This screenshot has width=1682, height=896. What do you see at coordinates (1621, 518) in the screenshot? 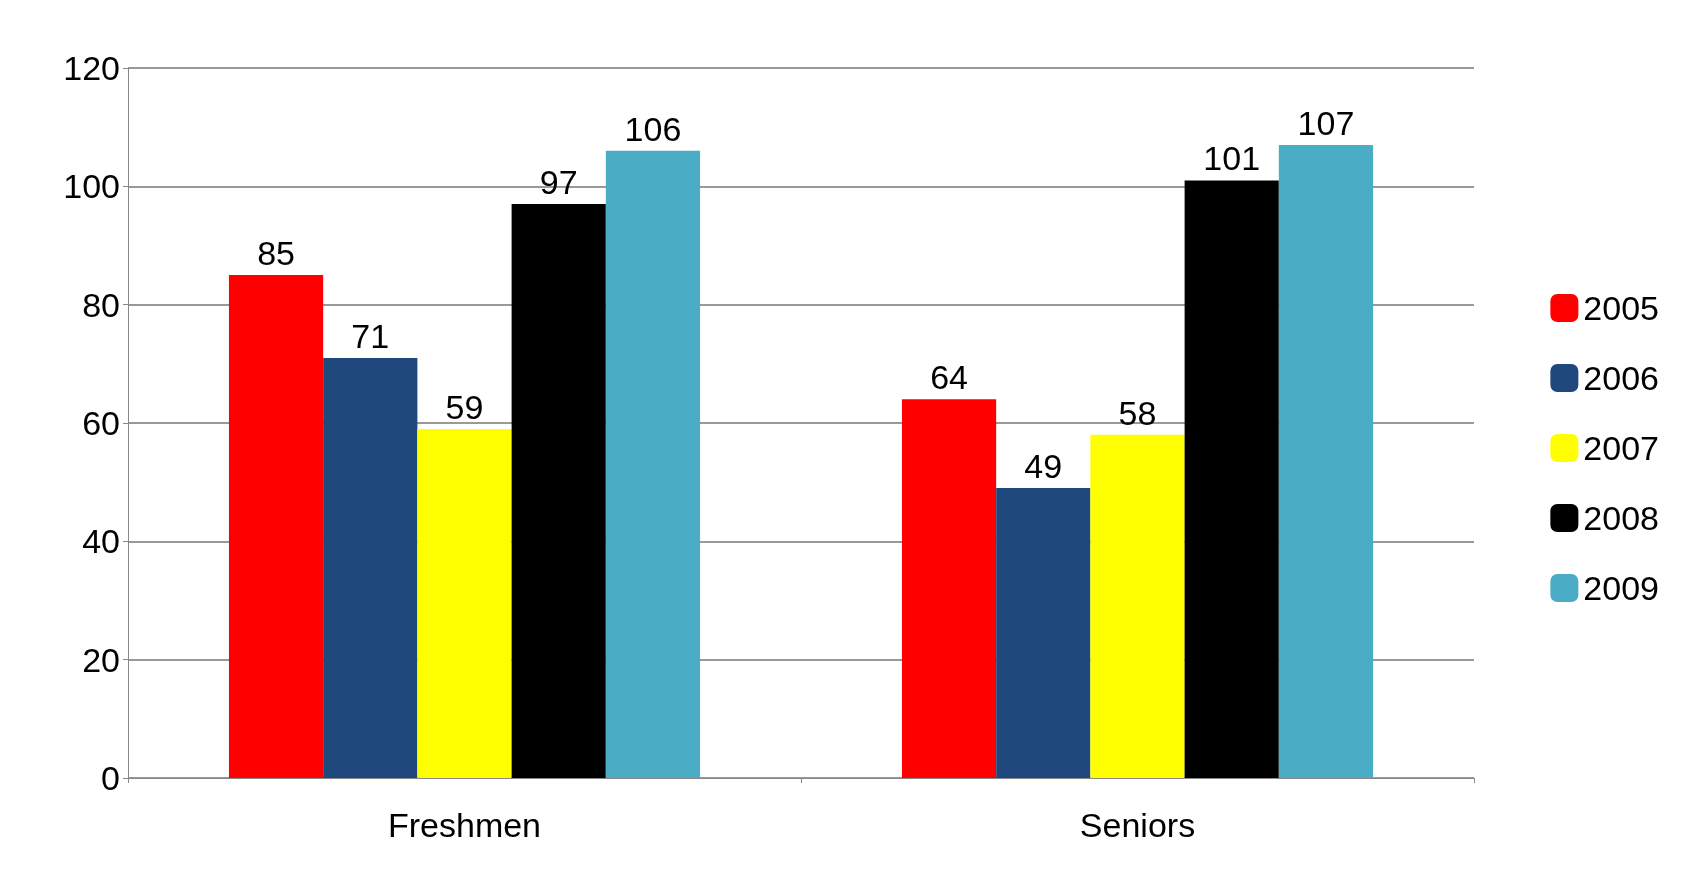
I see `legend-label: 2008` at bounding box center [1621, 518].